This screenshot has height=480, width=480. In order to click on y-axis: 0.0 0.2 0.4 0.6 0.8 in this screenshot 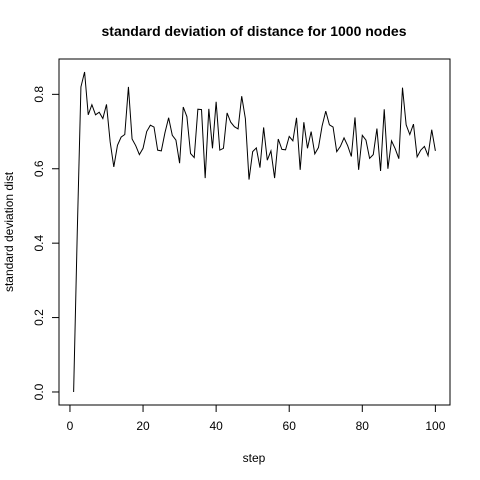, I will do `click(46, 243)`.